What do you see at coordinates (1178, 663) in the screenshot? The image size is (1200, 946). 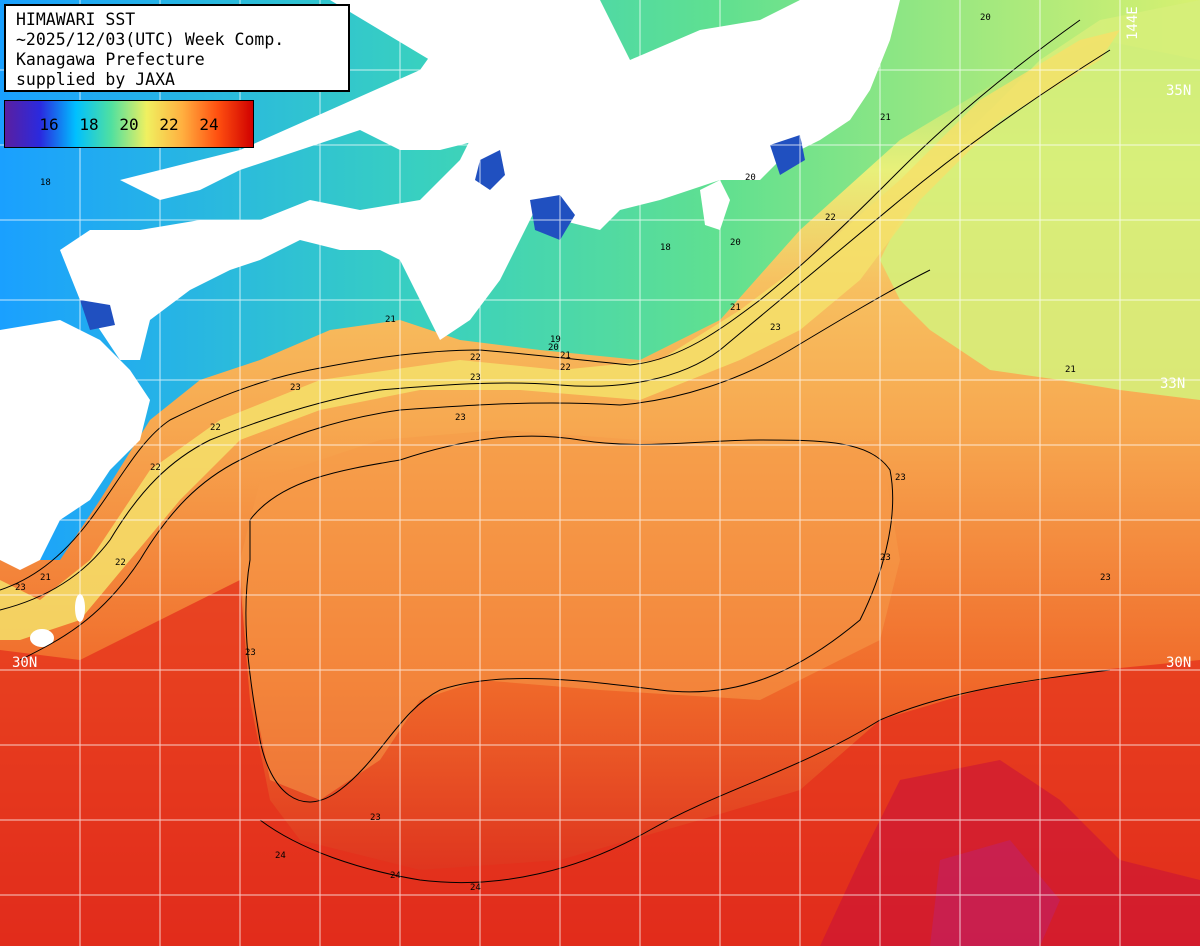 I see `lat-label-30n-right: 30N` at bounding box center [1178, 663].